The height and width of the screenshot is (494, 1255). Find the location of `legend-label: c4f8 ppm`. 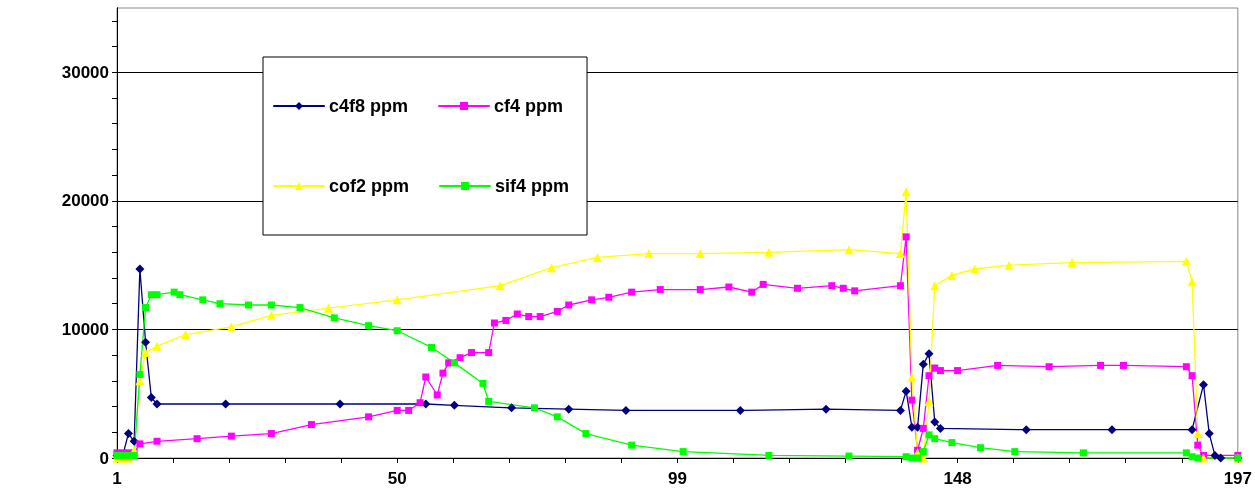

legend-label: c4f8 ppm is located at coordinates (369, 106).